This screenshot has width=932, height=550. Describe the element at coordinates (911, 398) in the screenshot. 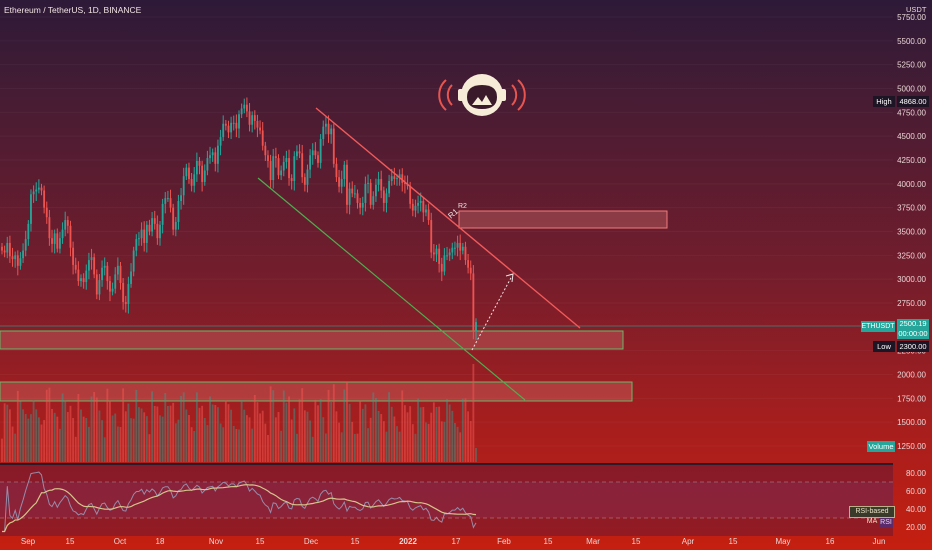

I see `y-tick-label: 1750.00` at that location.